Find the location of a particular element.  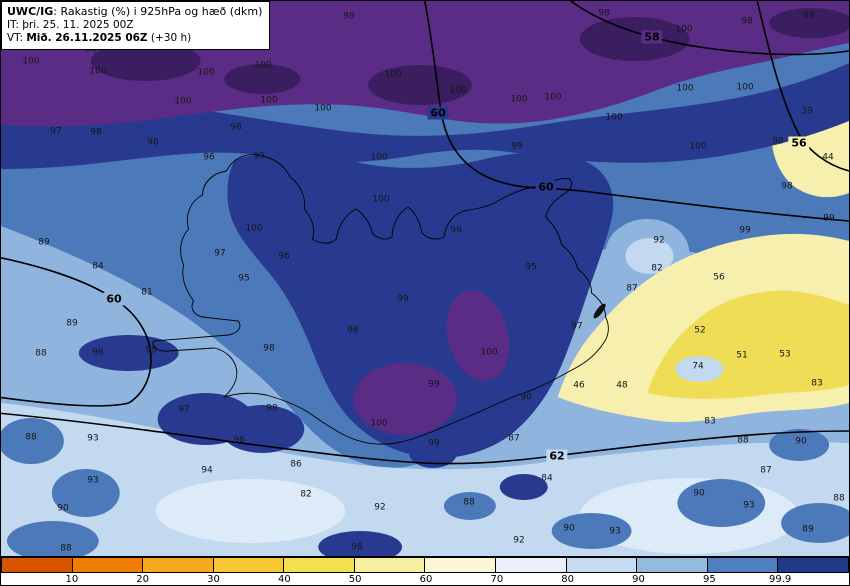

colorbar-tick: 40 is located at coordinates (284, 579).